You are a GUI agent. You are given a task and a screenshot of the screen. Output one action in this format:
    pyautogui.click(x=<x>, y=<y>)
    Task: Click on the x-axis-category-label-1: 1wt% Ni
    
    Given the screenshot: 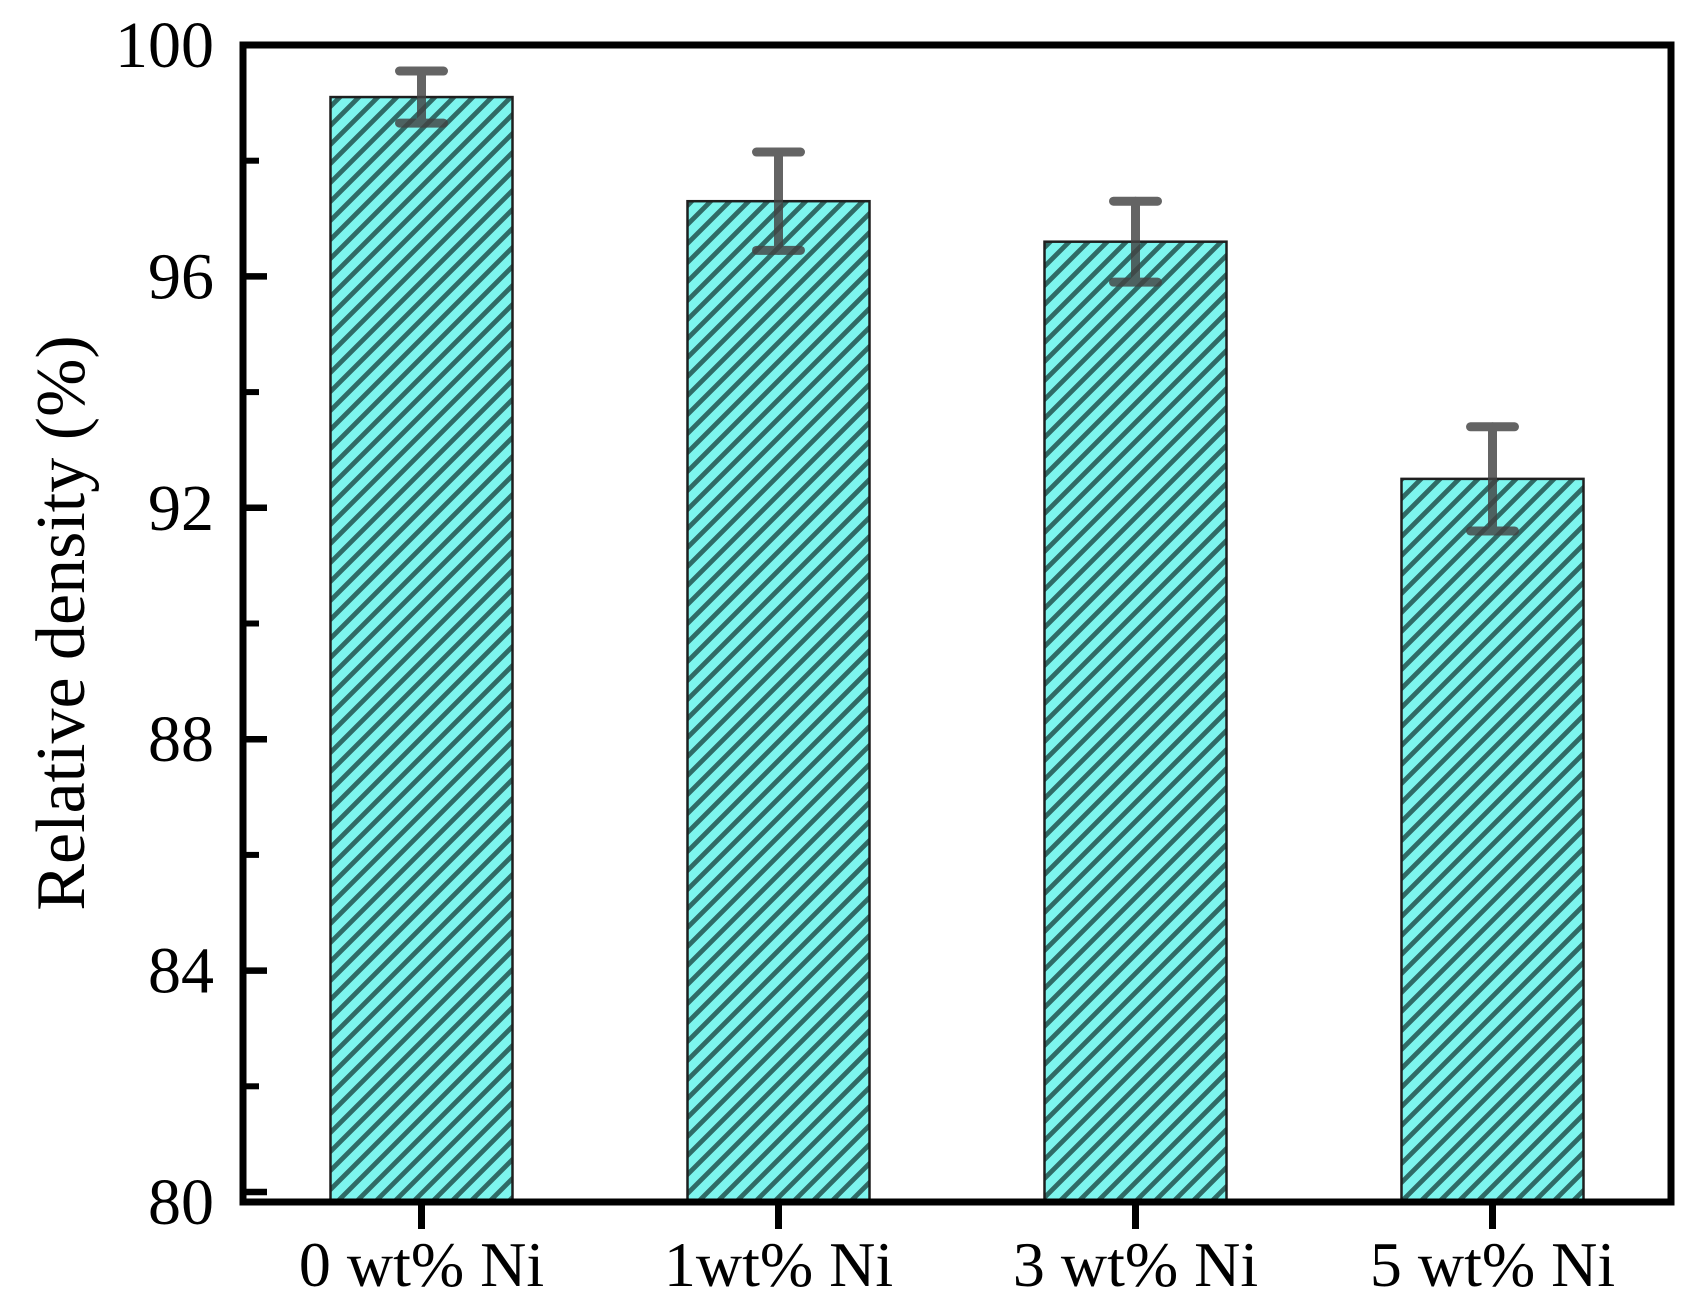 What is the action you would take?
    pyautogui.click(x=778, y=1264)
    